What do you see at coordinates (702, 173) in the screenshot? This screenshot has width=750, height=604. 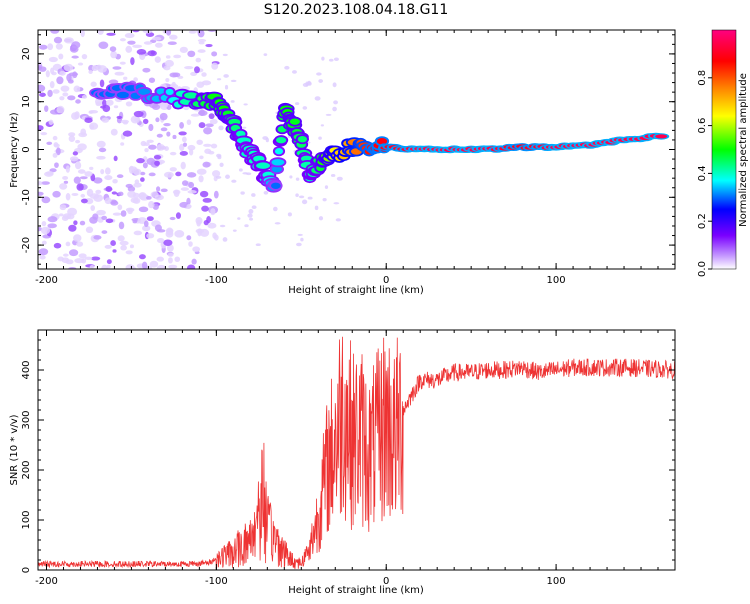 I see `colorbar-tick-label: 0.4` at bounding box center [702, 173].